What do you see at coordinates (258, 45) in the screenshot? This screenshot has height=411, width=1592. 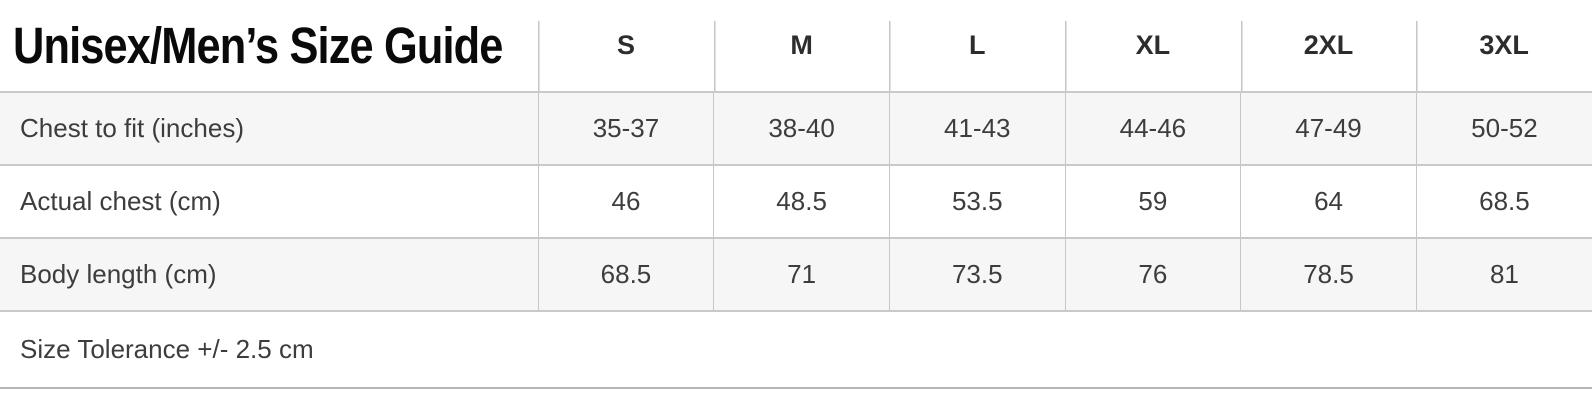 I see `table-title: Unisex/Men’s Size Guide` at bounding box center [258, 45].